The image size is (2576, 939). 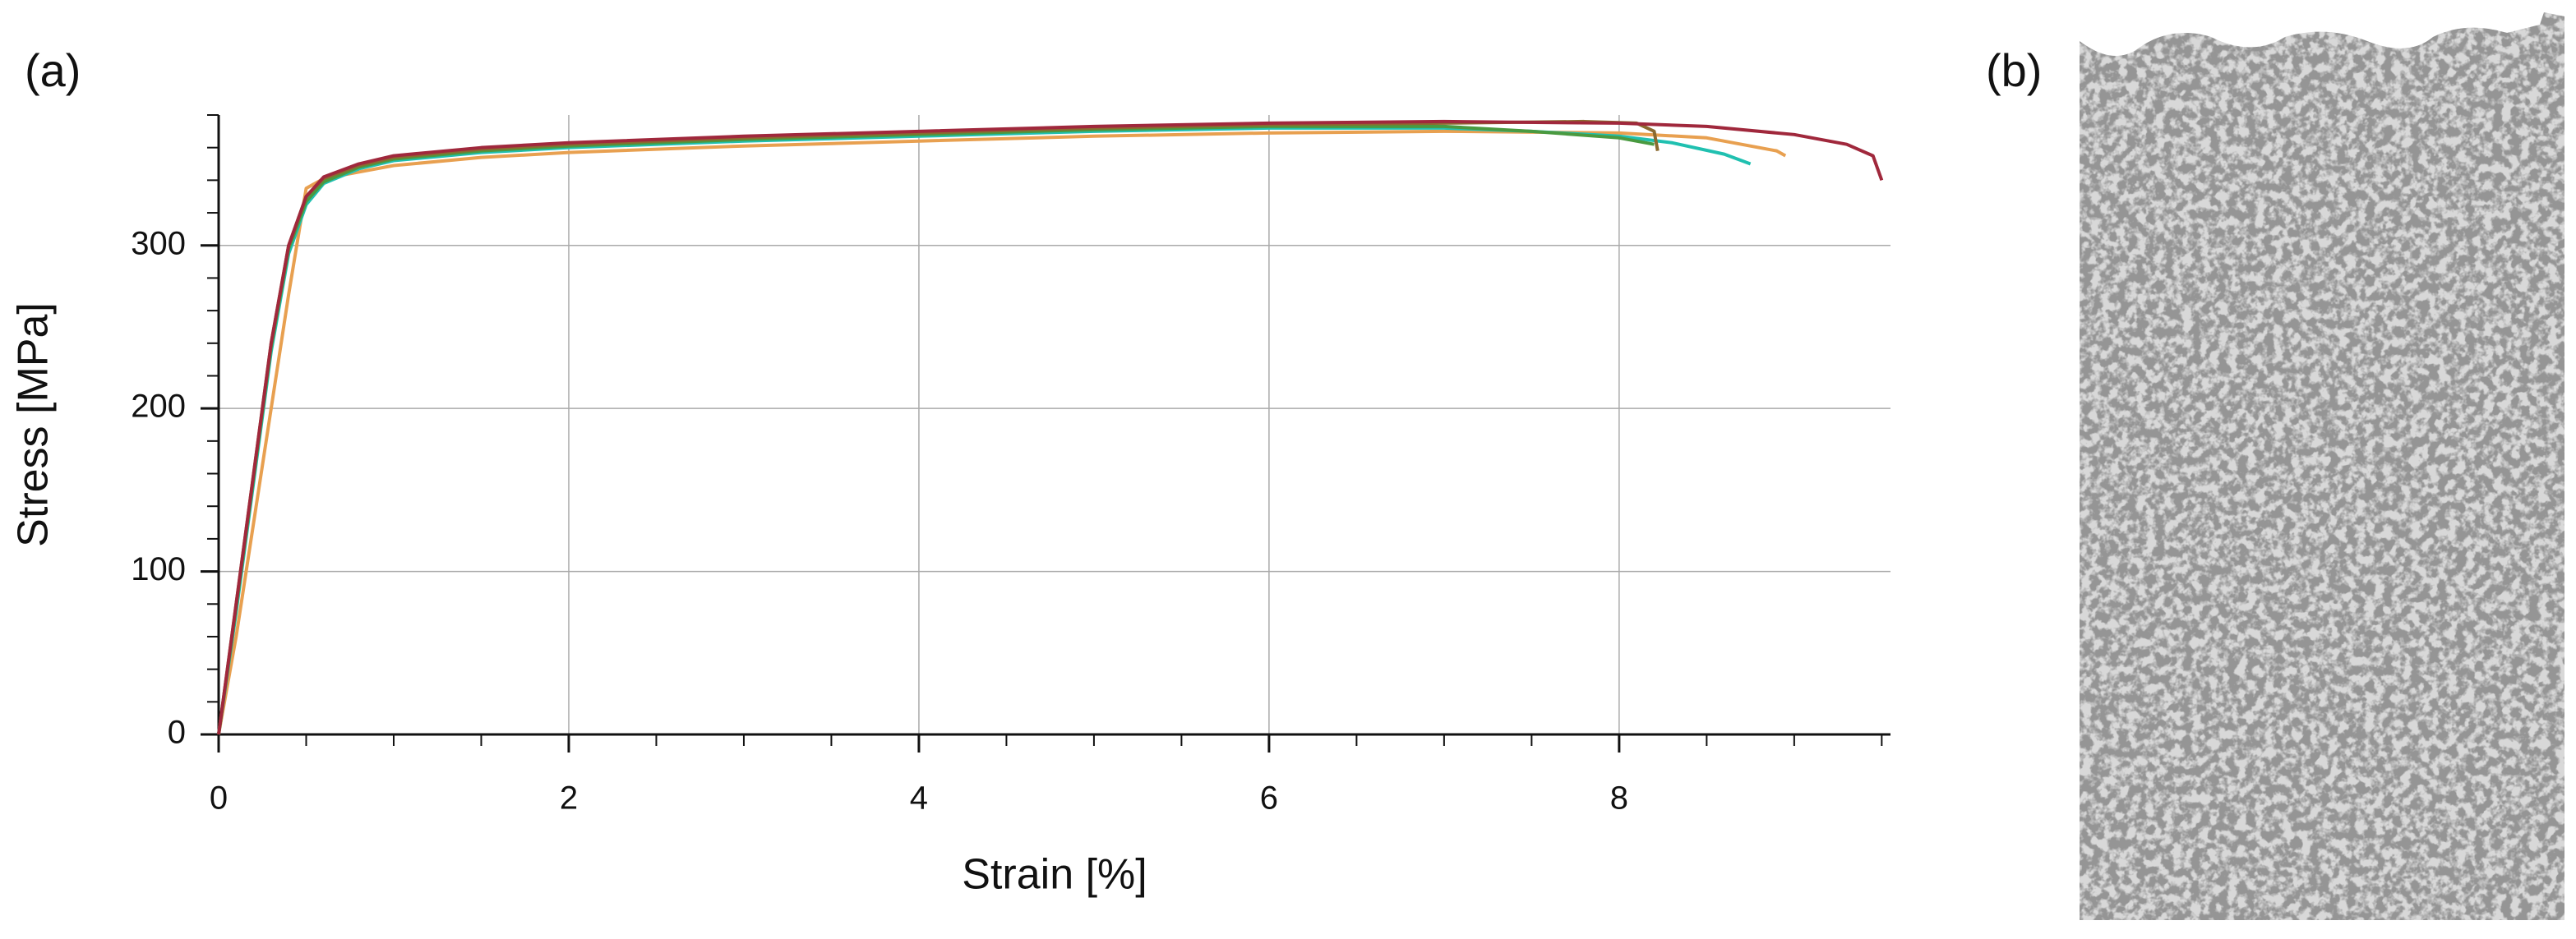 I want to click on y-axis-label: Stress [MPa], so click(x=34, y=424).